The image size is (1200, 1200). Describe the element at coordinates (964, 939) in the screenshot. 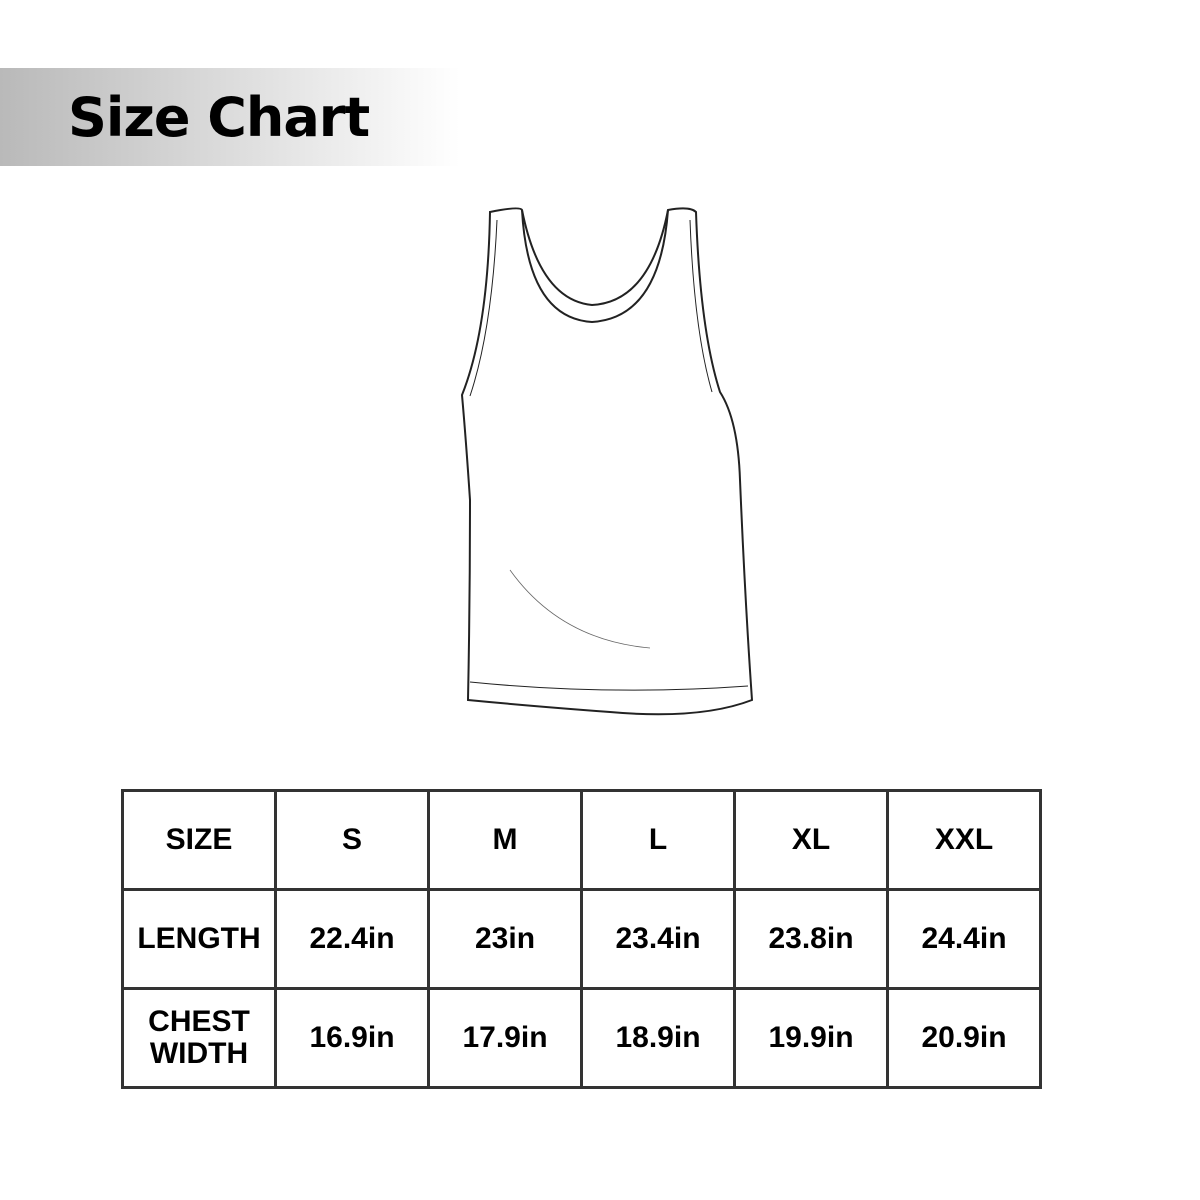

I see `table-cell: 24.4in` at that location.